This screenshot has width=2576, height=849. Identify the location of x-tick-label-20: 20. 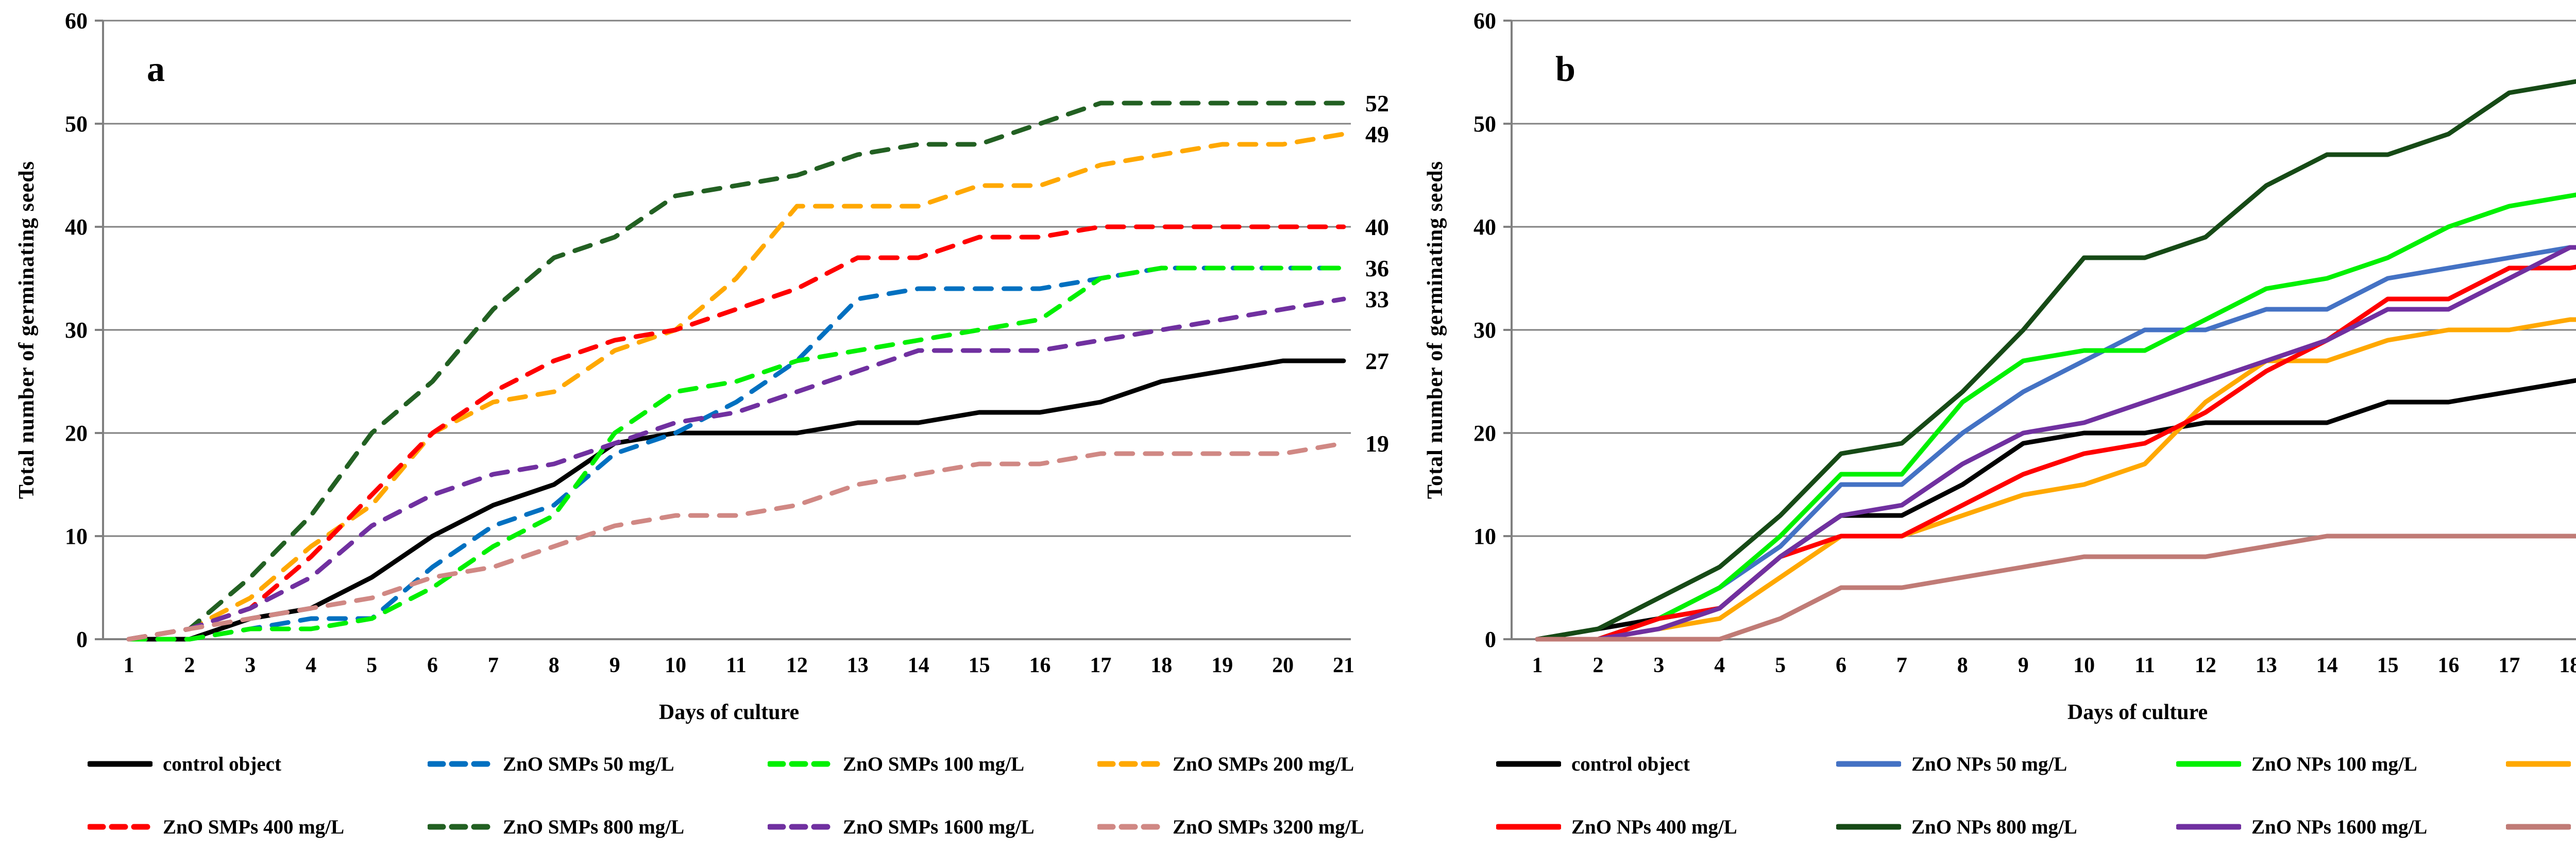
(1283, 666).